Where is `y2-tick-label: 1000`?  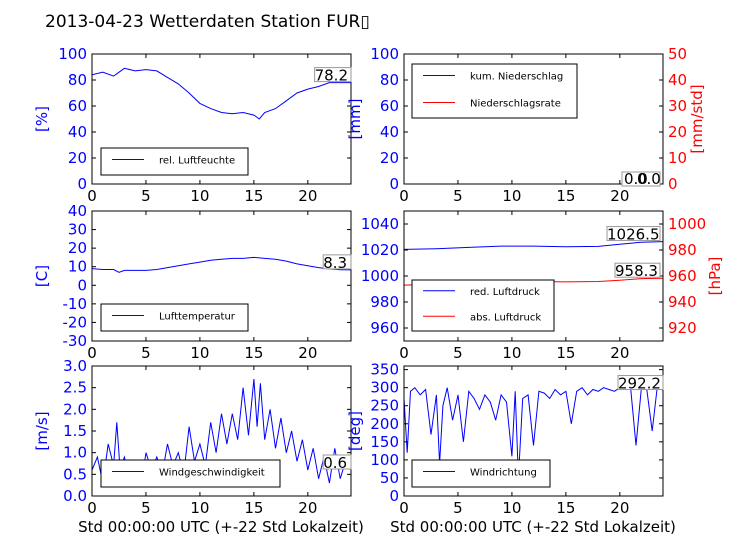 y2-tick-label: 1000 is located at coordinates (687, 224).